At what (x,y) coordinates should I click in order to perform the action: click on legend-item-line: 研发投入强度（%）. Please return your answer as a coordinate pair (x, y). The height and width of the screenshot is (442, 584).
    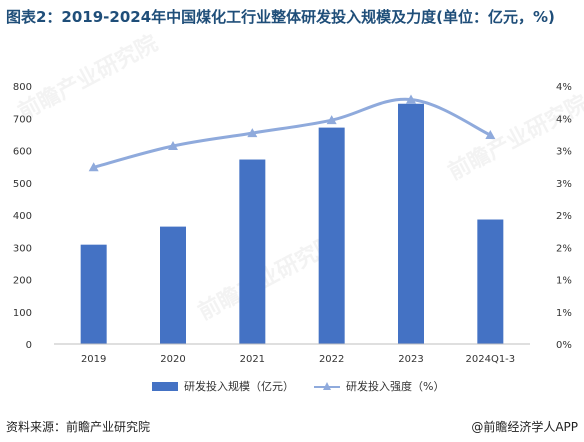
    Looking at the image, I should click on (379, 386).